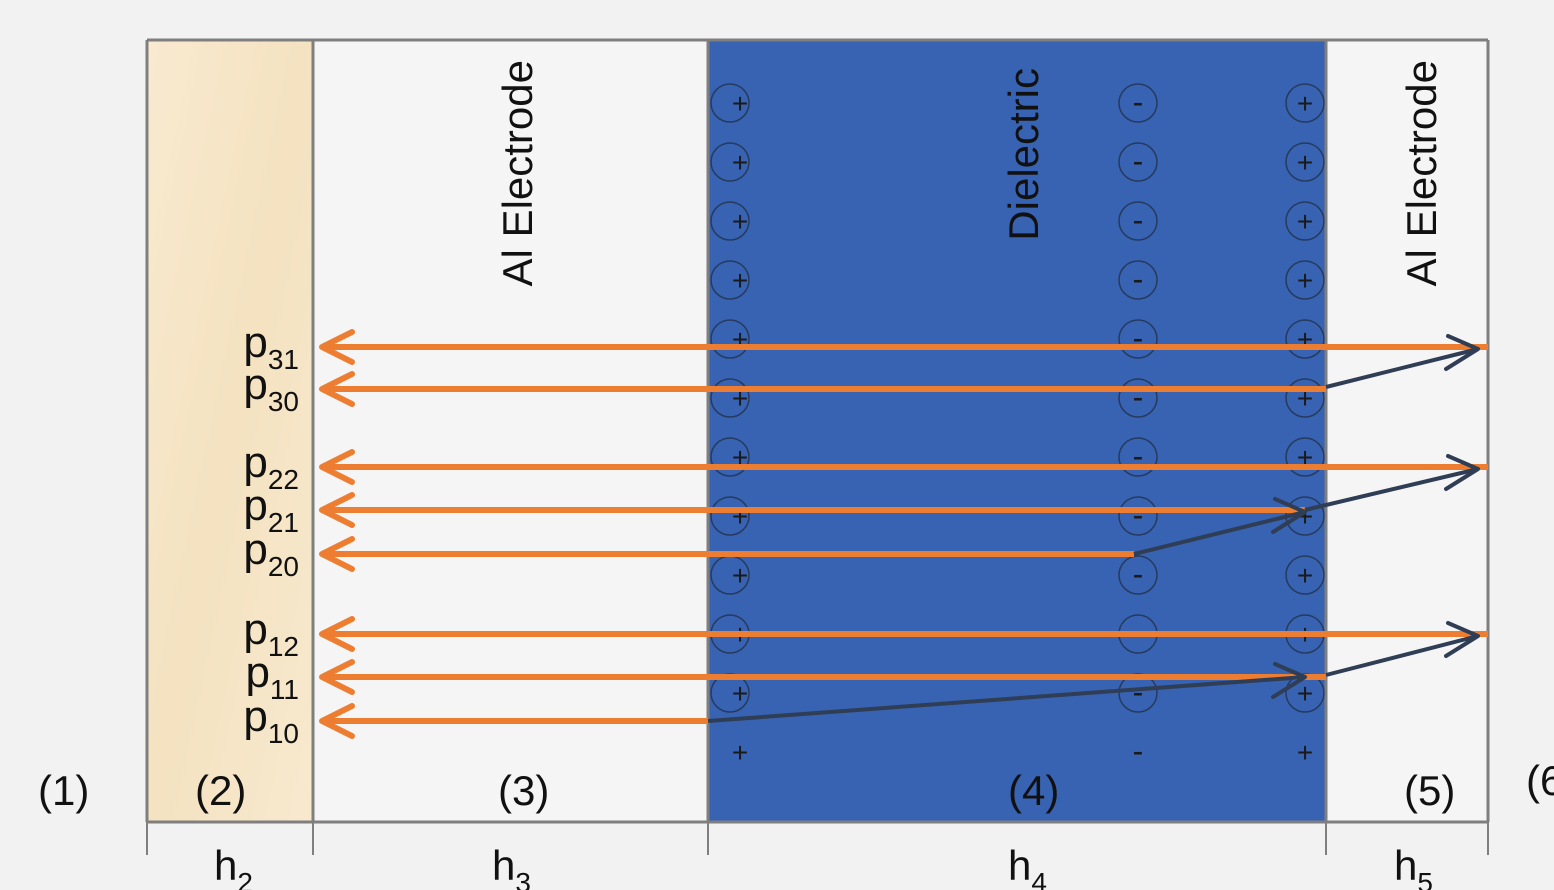  I want to click on refraction-p30, so click(1402, 368).